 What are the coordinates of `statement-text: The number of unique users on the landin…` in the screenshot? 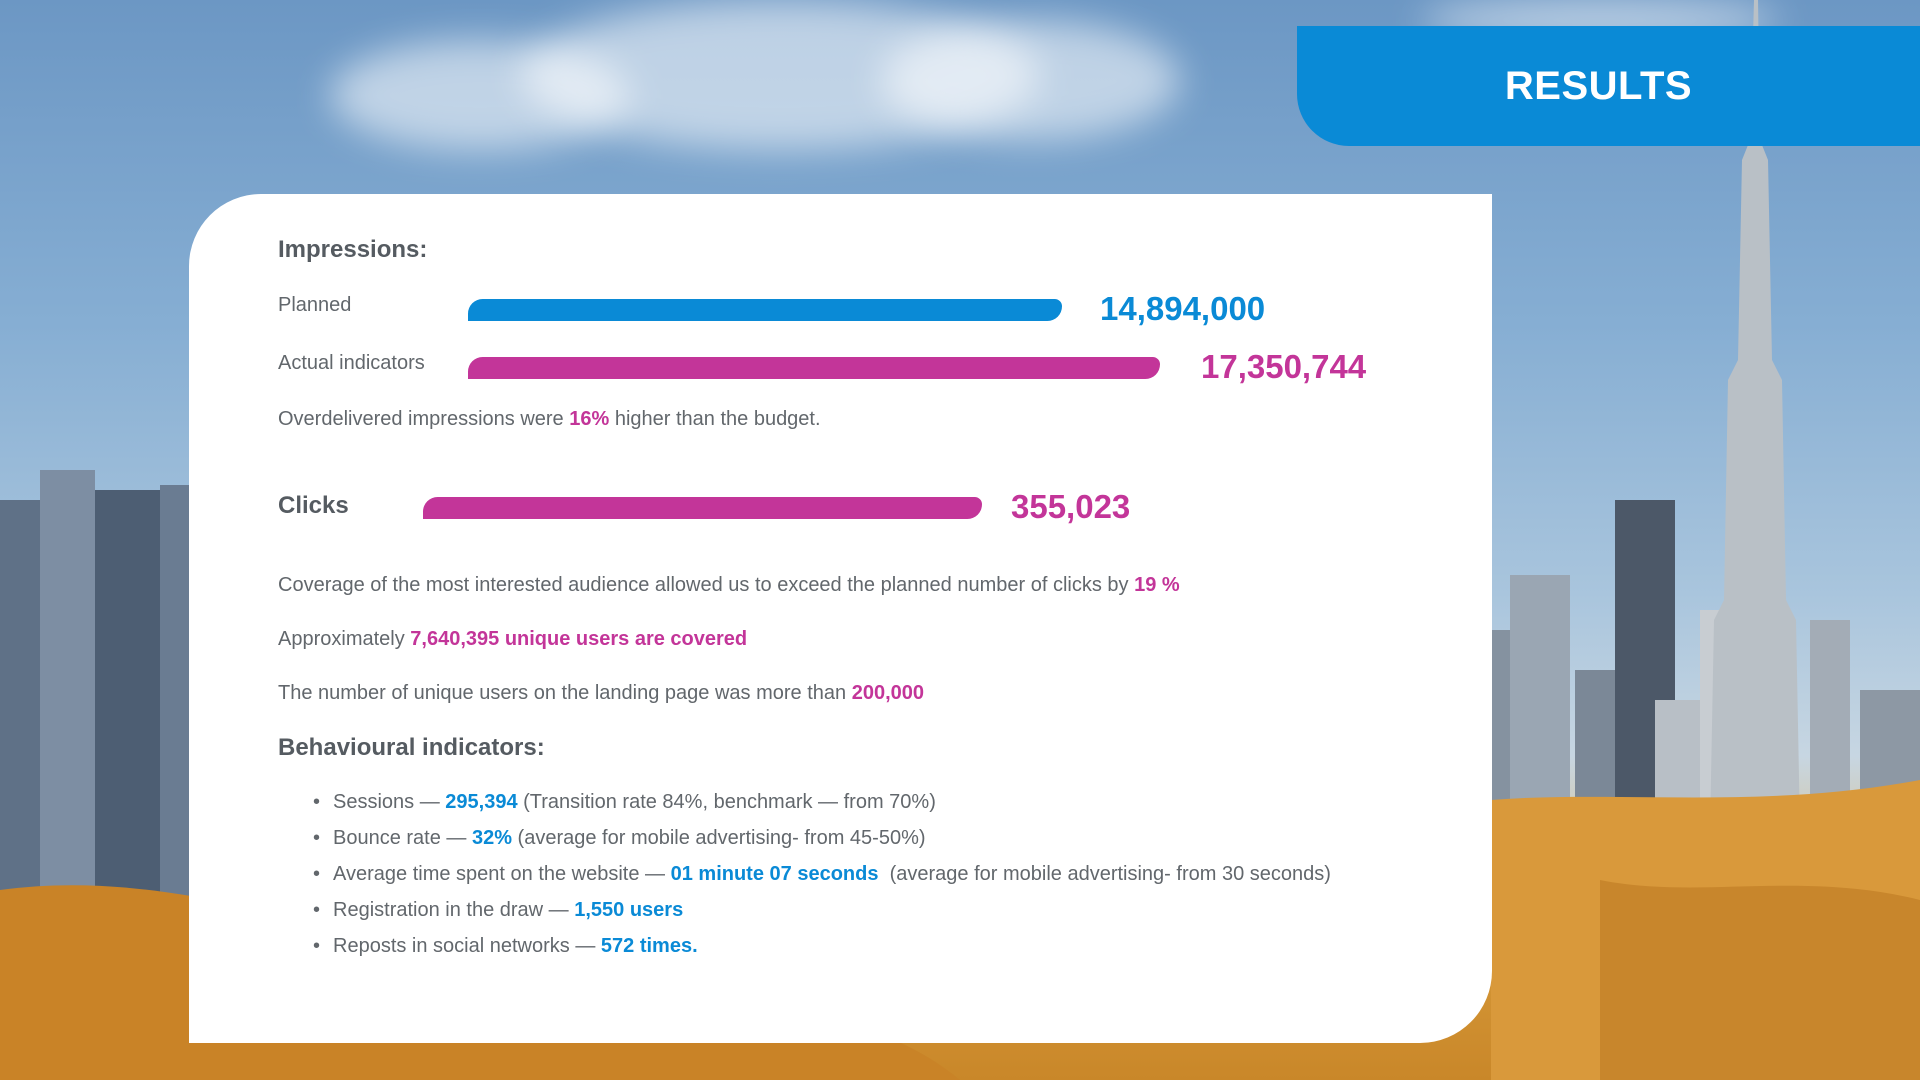 It's located at (565, 693).